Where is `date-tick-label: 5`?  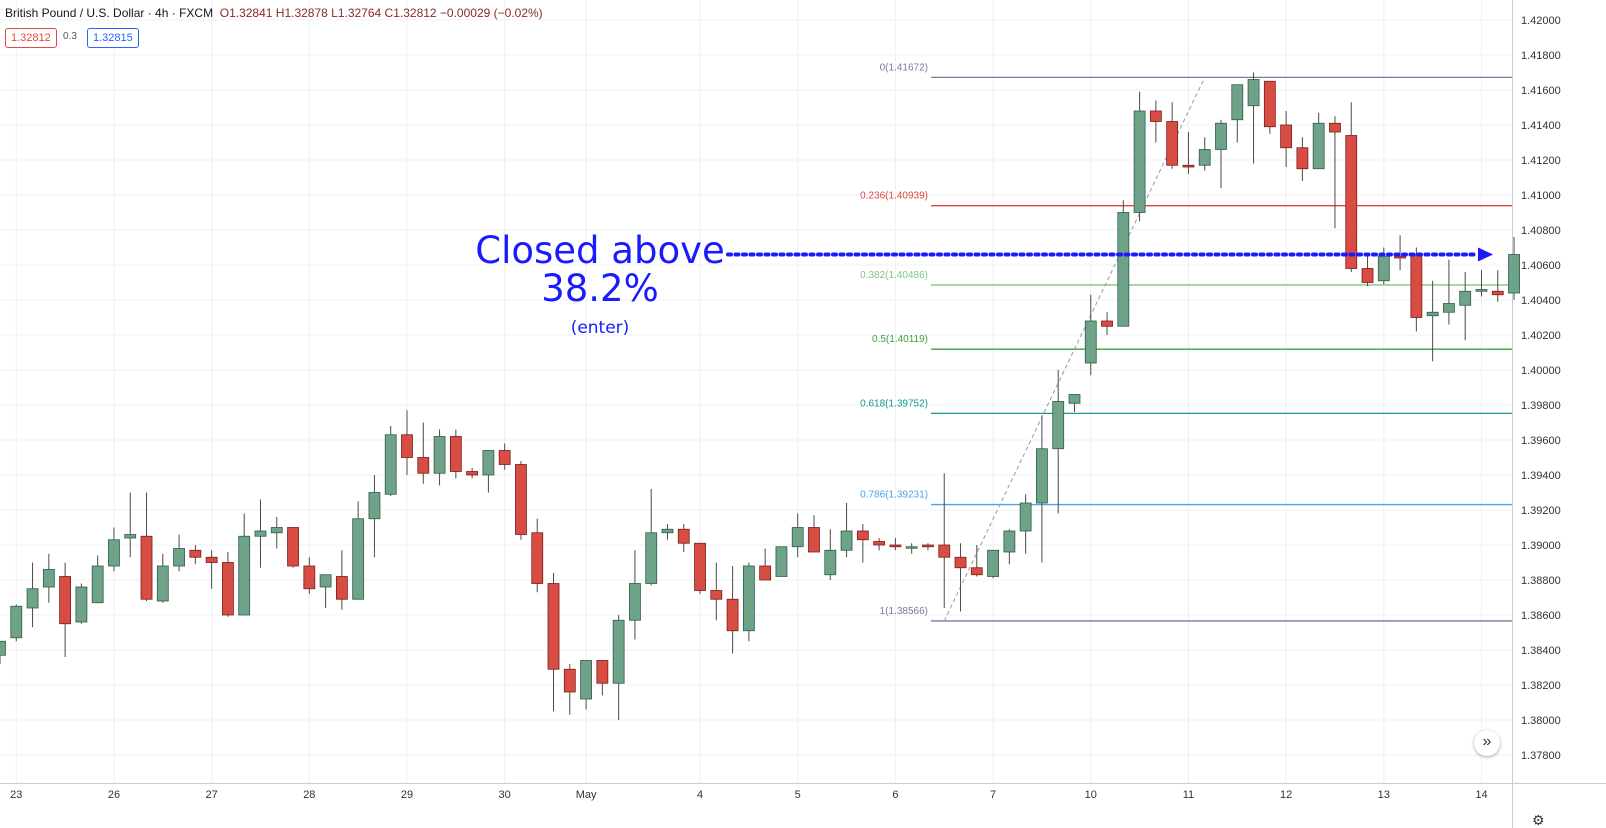 date-tick-label: 5 is located at coordinates (798, 795).